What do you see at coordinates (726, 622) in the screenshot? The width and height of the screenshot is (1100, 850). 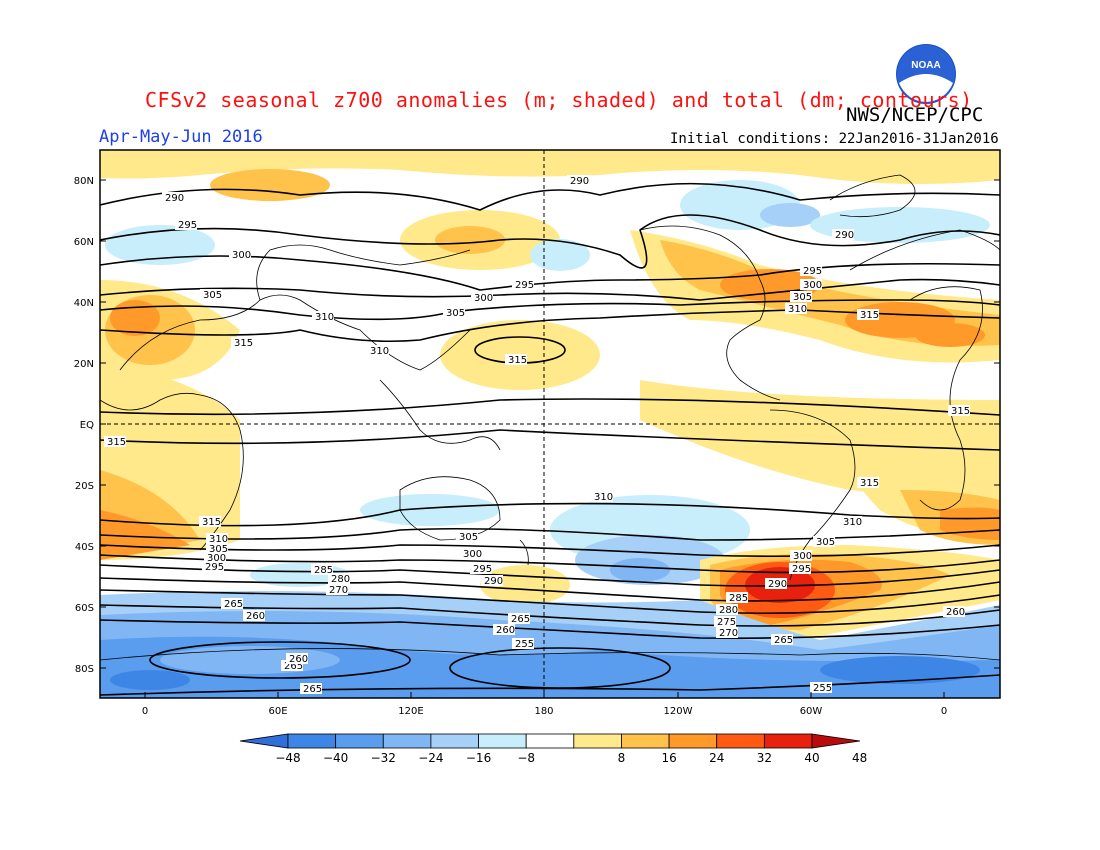 I see `contour-label: 275` at bounding box center [726, 622].